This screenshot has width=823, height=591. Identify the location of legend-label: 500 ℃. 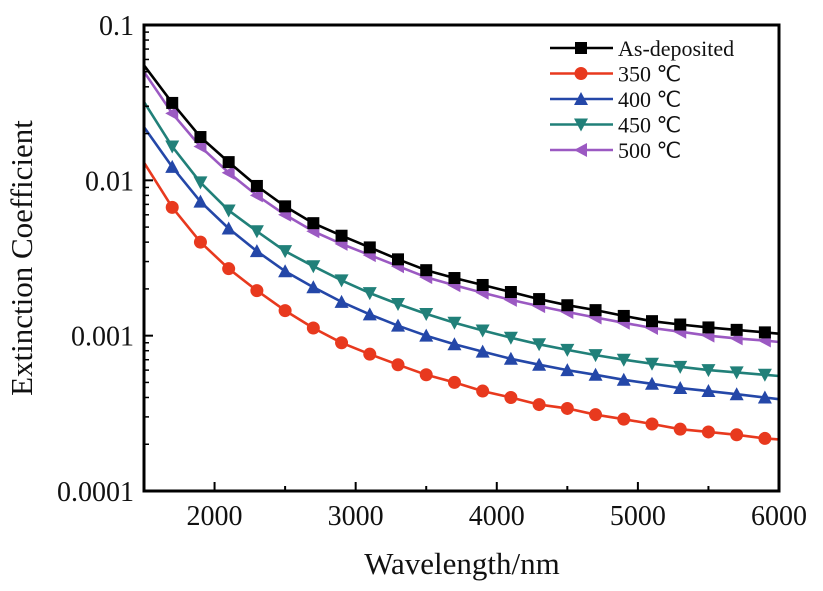
(649, 150).